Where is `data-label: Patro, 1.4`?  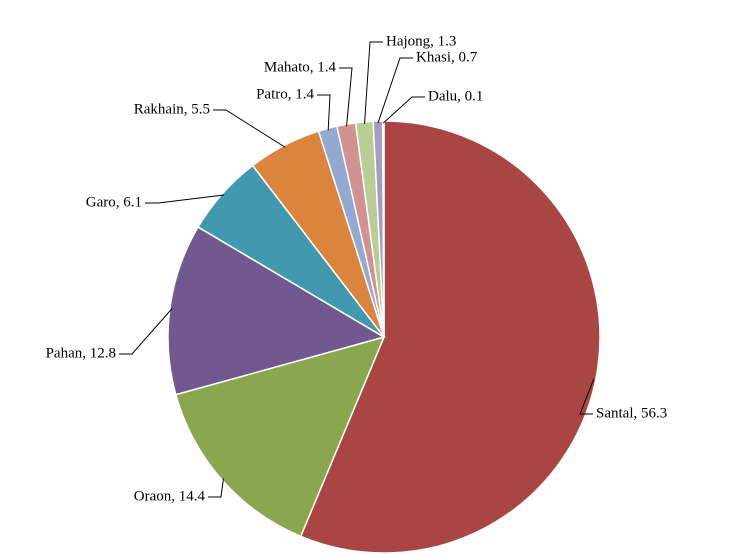 data-label: Patro, 1.4 is located at coordinates (285, 94).